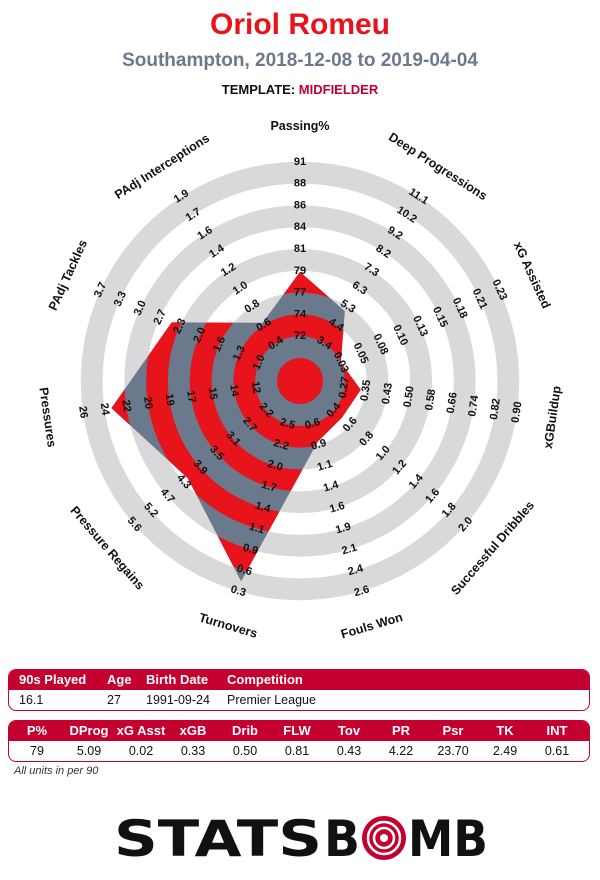 The image size is (600, 880). What do you see at coordinates (349, 730) in the screenshot?
I see `stats-header: Tov` at bounding box center [349, 730].